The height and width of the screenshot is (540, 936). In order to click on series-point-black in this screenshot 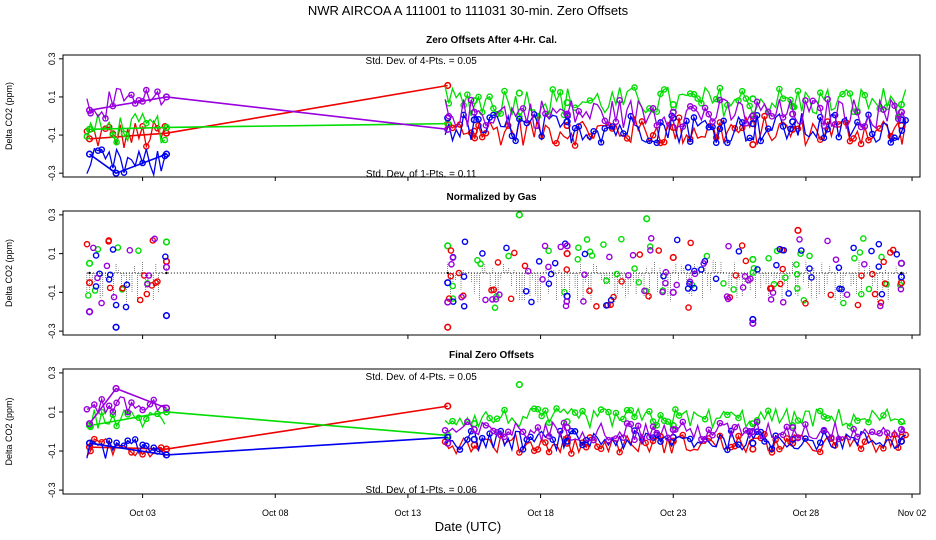, I will do `click(447, 273)`.